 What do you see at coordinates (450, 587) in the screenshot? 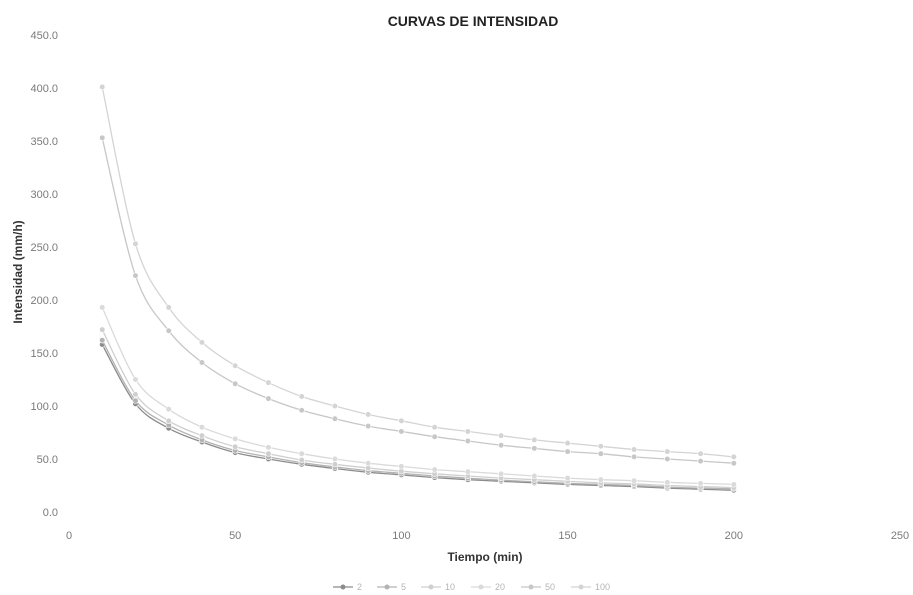
I see `legend-label: 10` at bounding box center [450, 587].